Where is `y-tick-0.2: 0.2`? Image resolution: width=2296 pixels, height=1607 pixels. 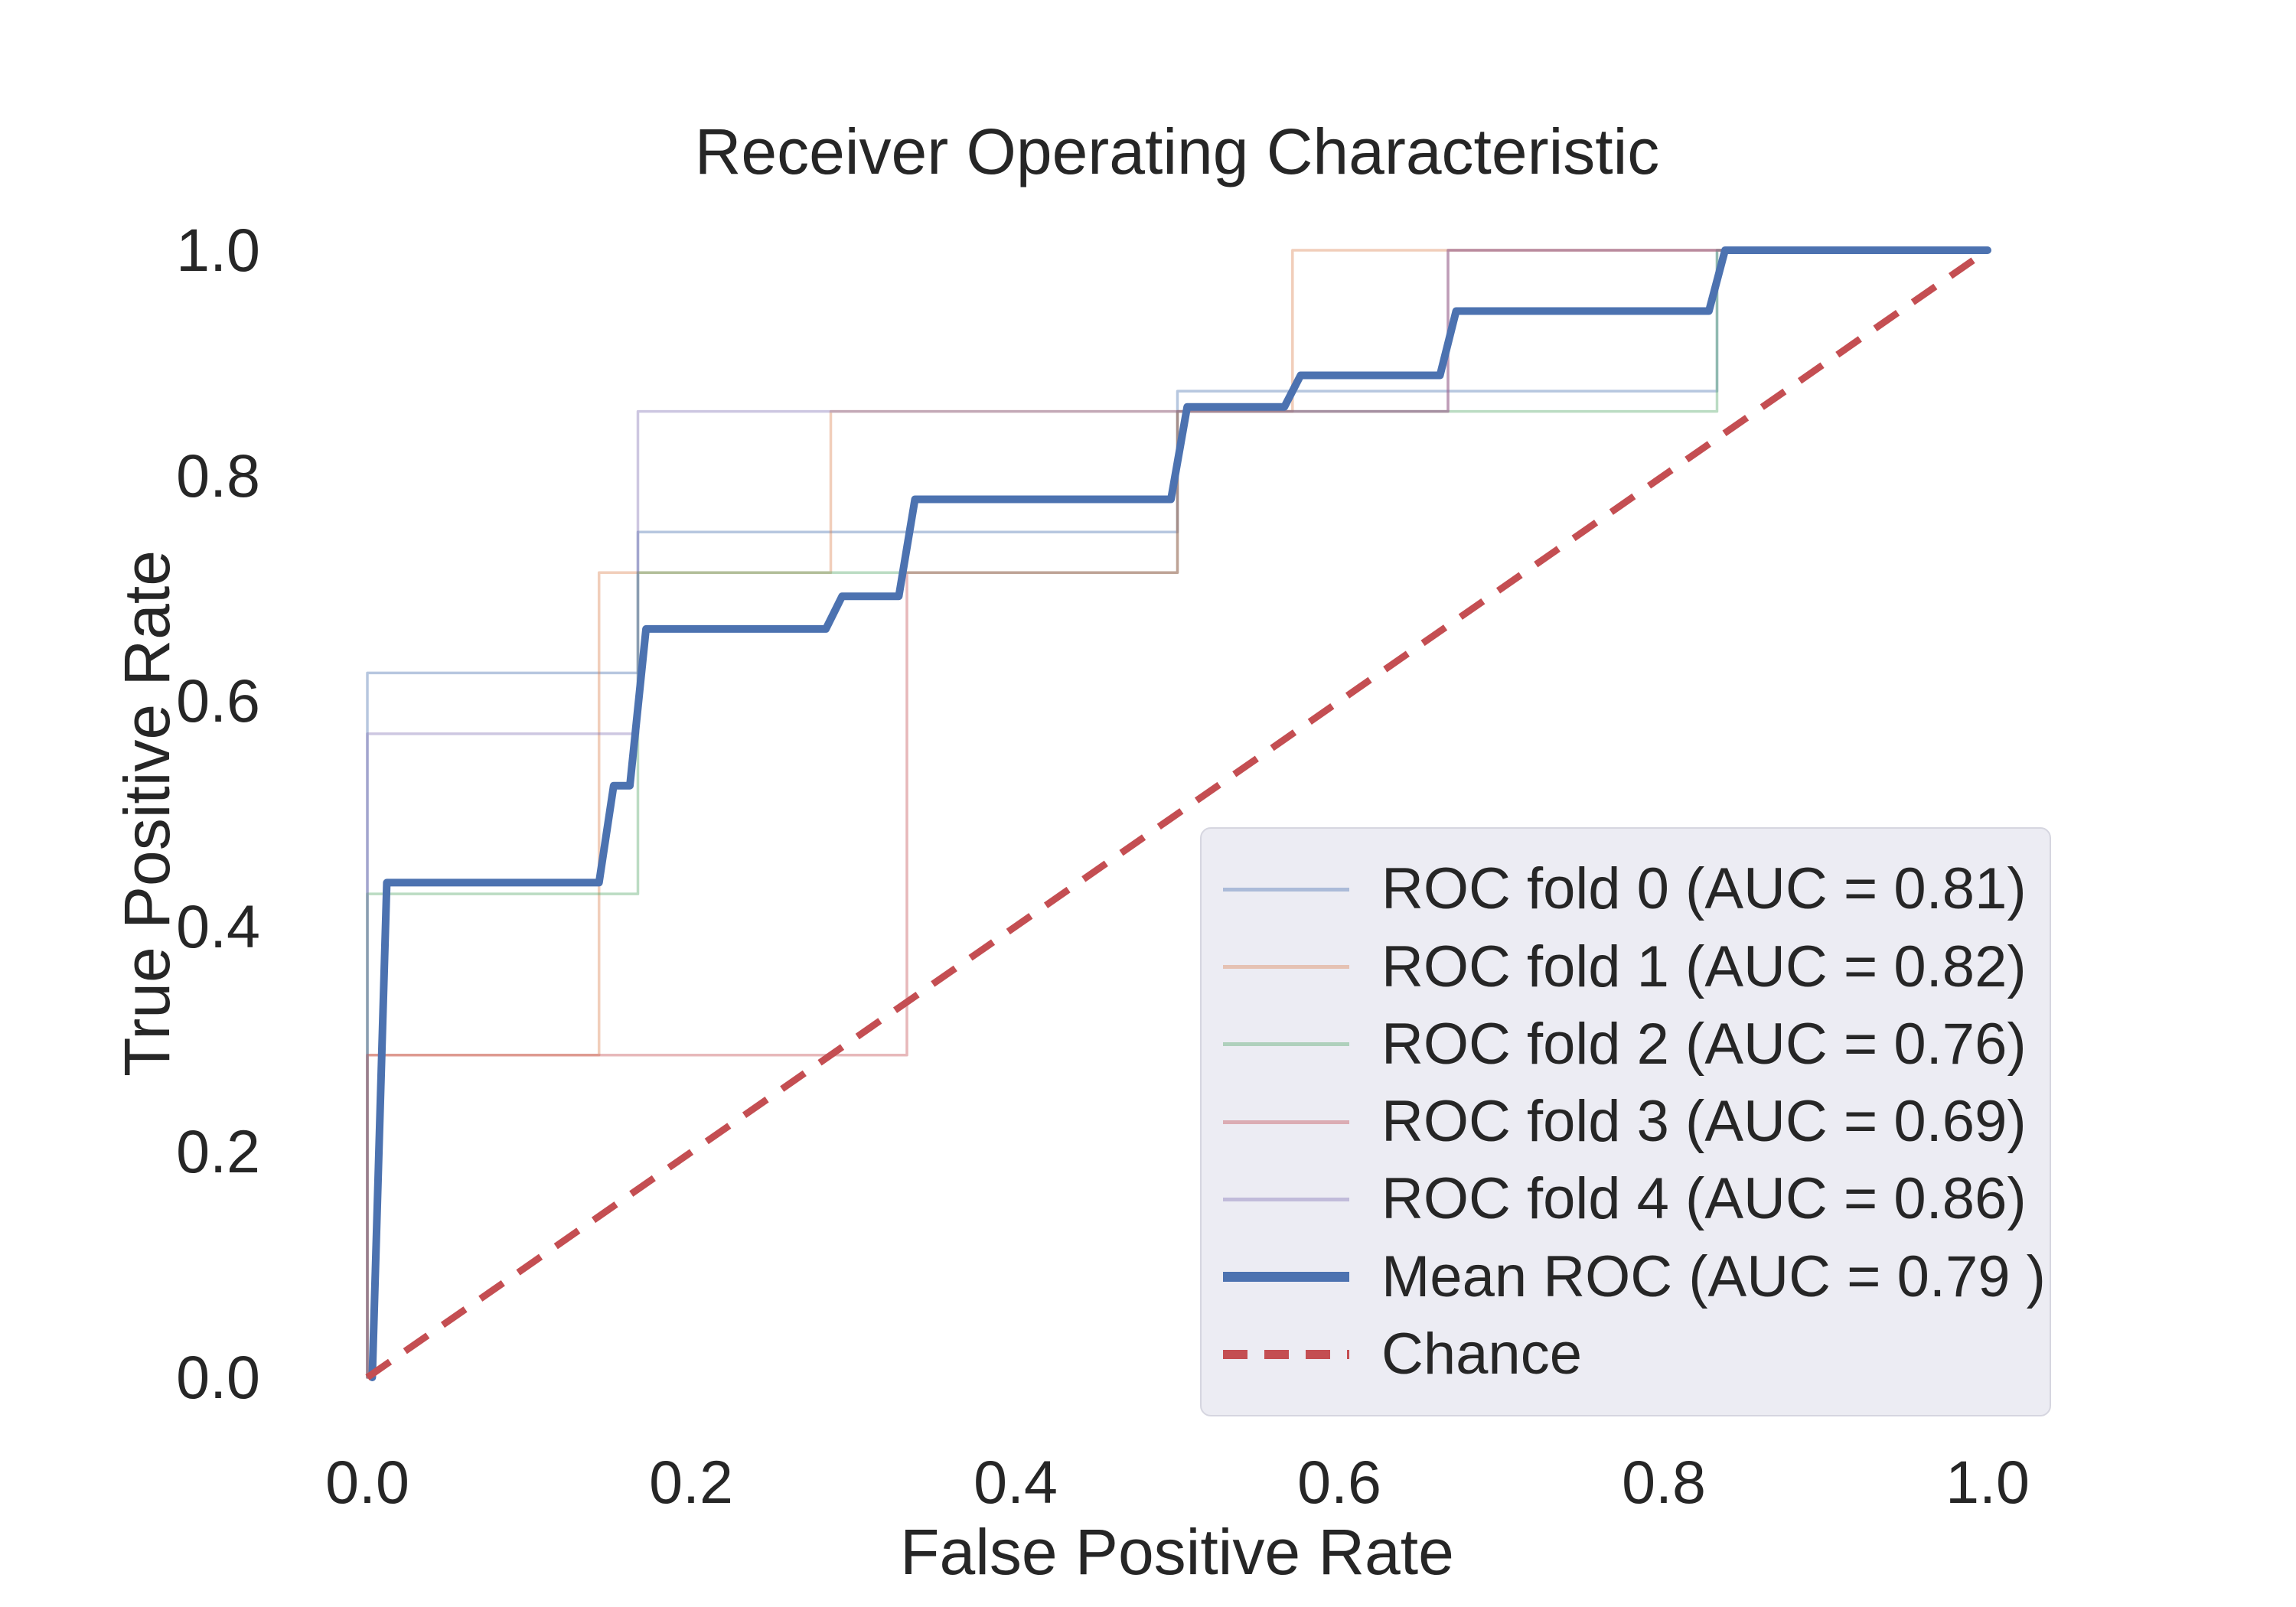
y-tick-0.2: 0.2 is located at coordinates (218, 1151).